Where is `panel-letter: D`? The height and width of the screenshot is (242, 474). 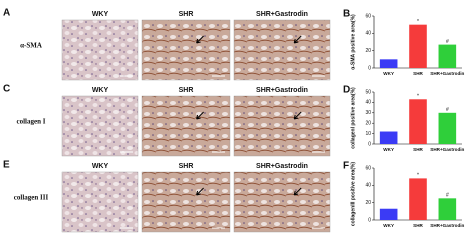 panel-letter: D is located at coordinates (346, 90).